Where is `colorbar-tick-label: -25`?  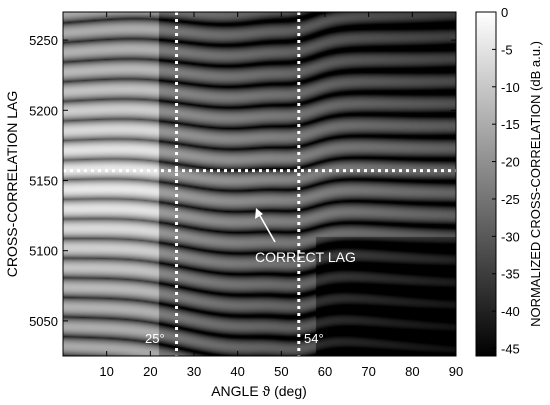
colorbar-tick-label: -25 is located at coordinates (510, 199).